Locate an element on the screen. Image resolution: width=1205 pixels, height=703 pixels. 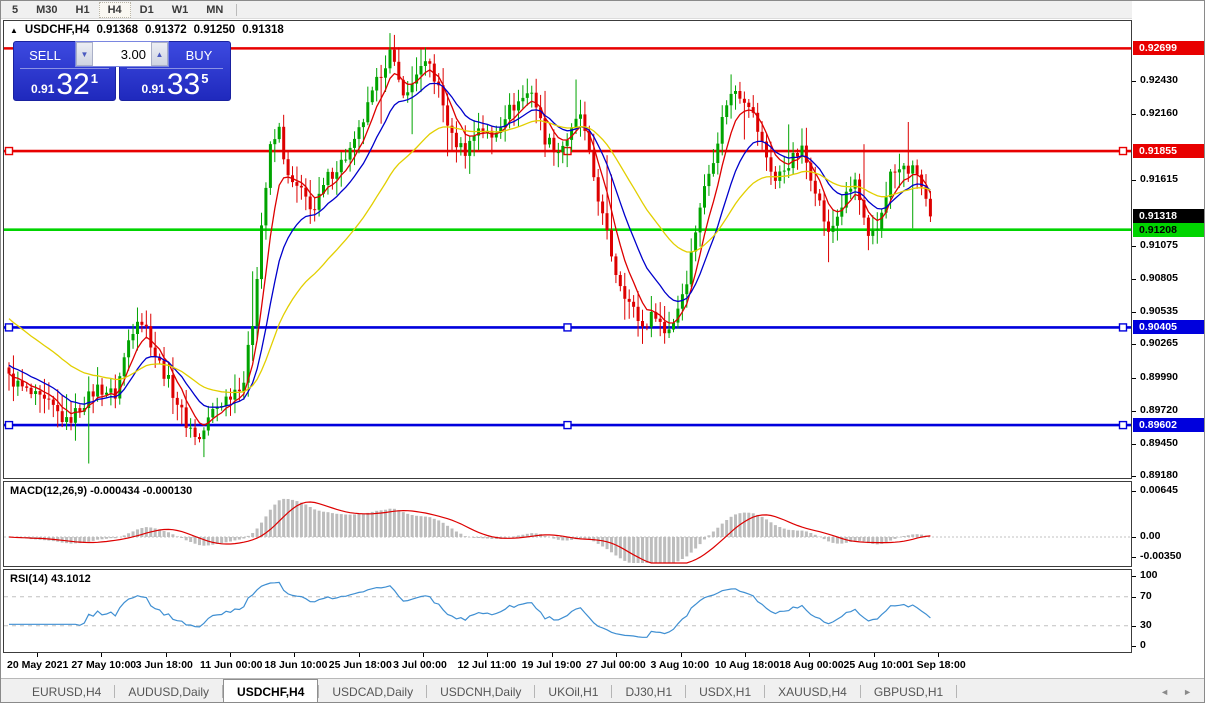
chart-tab-usdchf: USDCHF,H4 is located at coordinates (271, 690).